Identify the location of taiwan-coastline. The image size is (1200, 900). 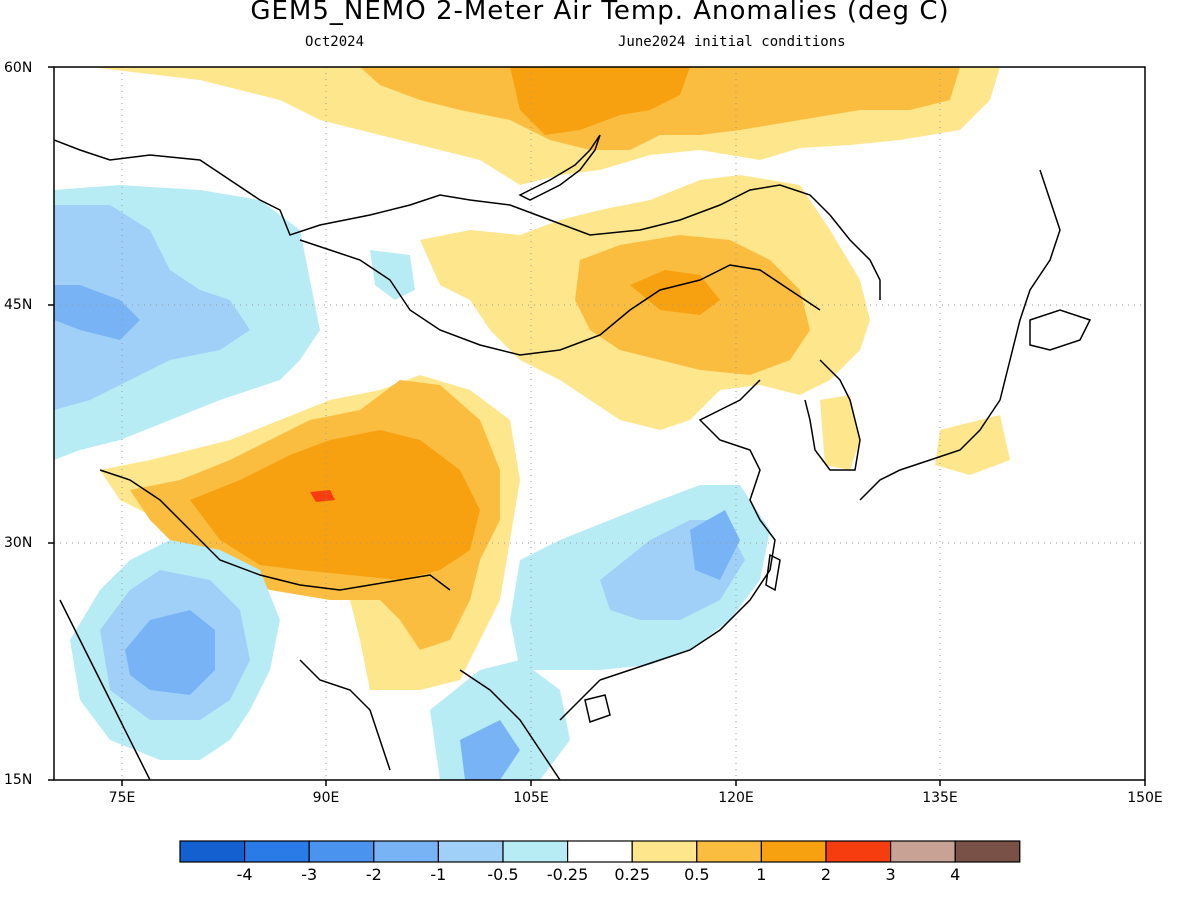
(773, 572).